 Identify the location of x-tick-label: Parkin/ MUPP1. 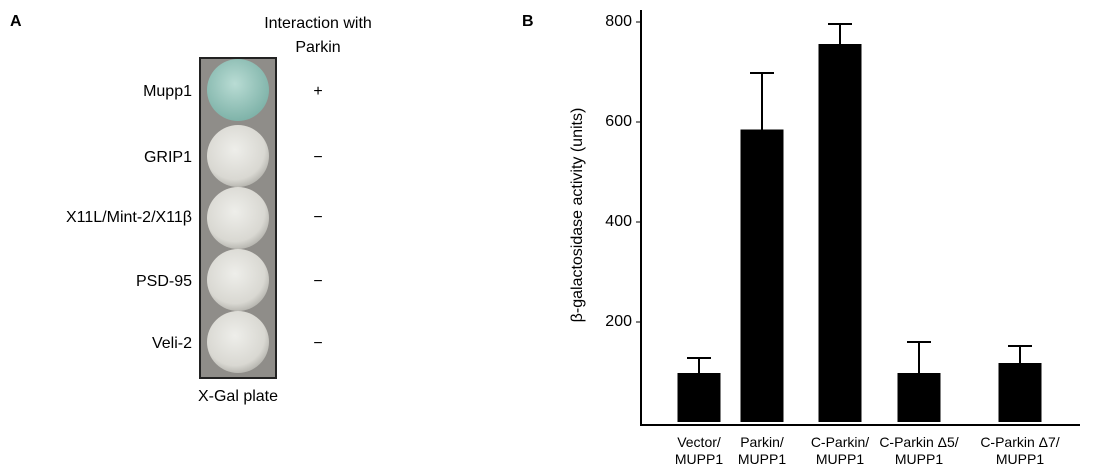
(762, 450).